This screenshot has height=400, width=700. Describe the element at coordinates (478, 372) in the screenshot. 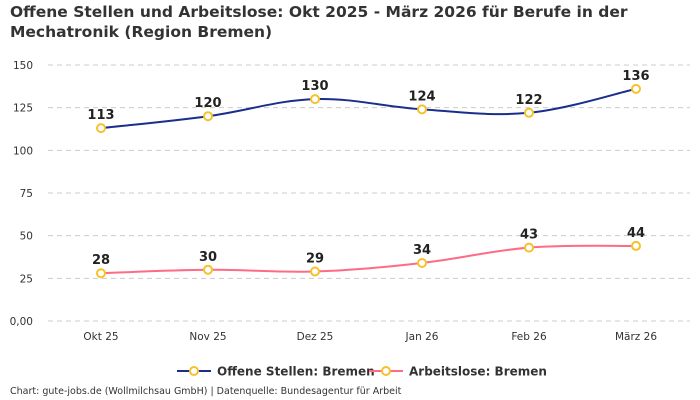

I see `legend-label: Arbeitslose: Bremen` at that location.